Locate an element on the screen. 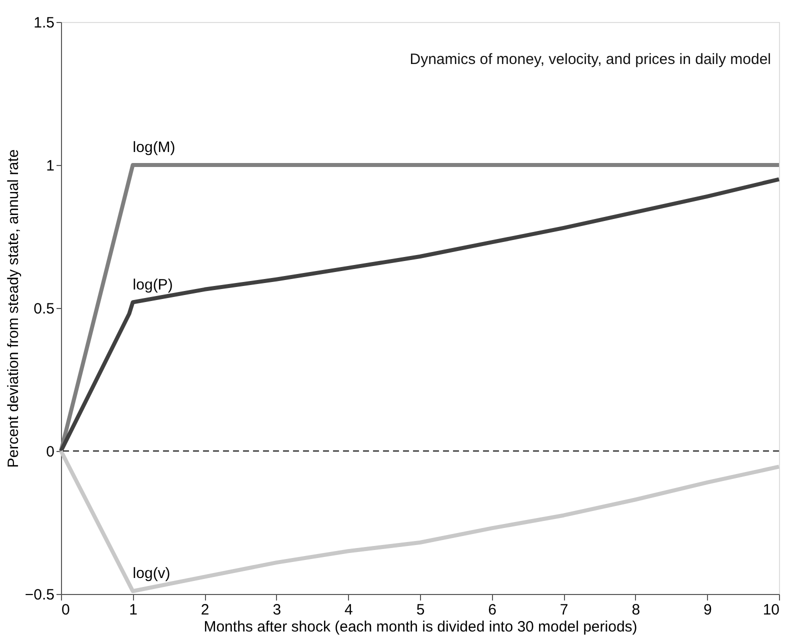  x-tick-label: 0 is located at coordinates (66, 610).